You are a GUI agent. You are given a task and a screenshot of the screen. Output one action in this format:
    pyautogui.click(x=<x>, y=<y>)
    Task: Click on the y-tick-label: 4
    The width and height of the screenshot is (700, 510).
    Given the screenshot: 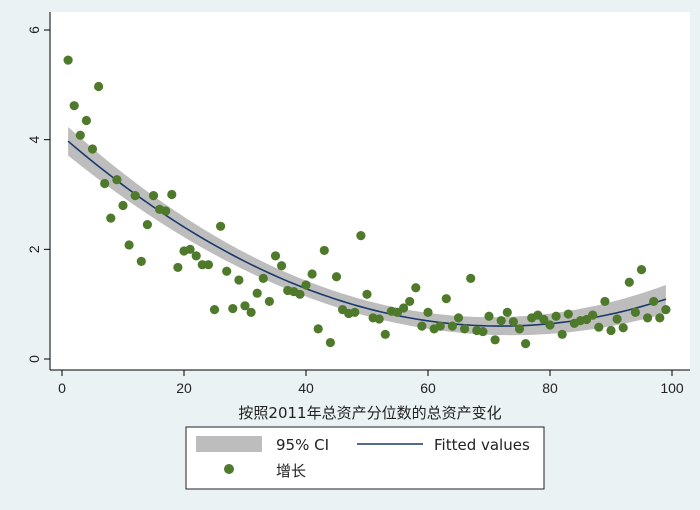 What is the action you would take?
    pyautogui.click(x=34, y=140)
    